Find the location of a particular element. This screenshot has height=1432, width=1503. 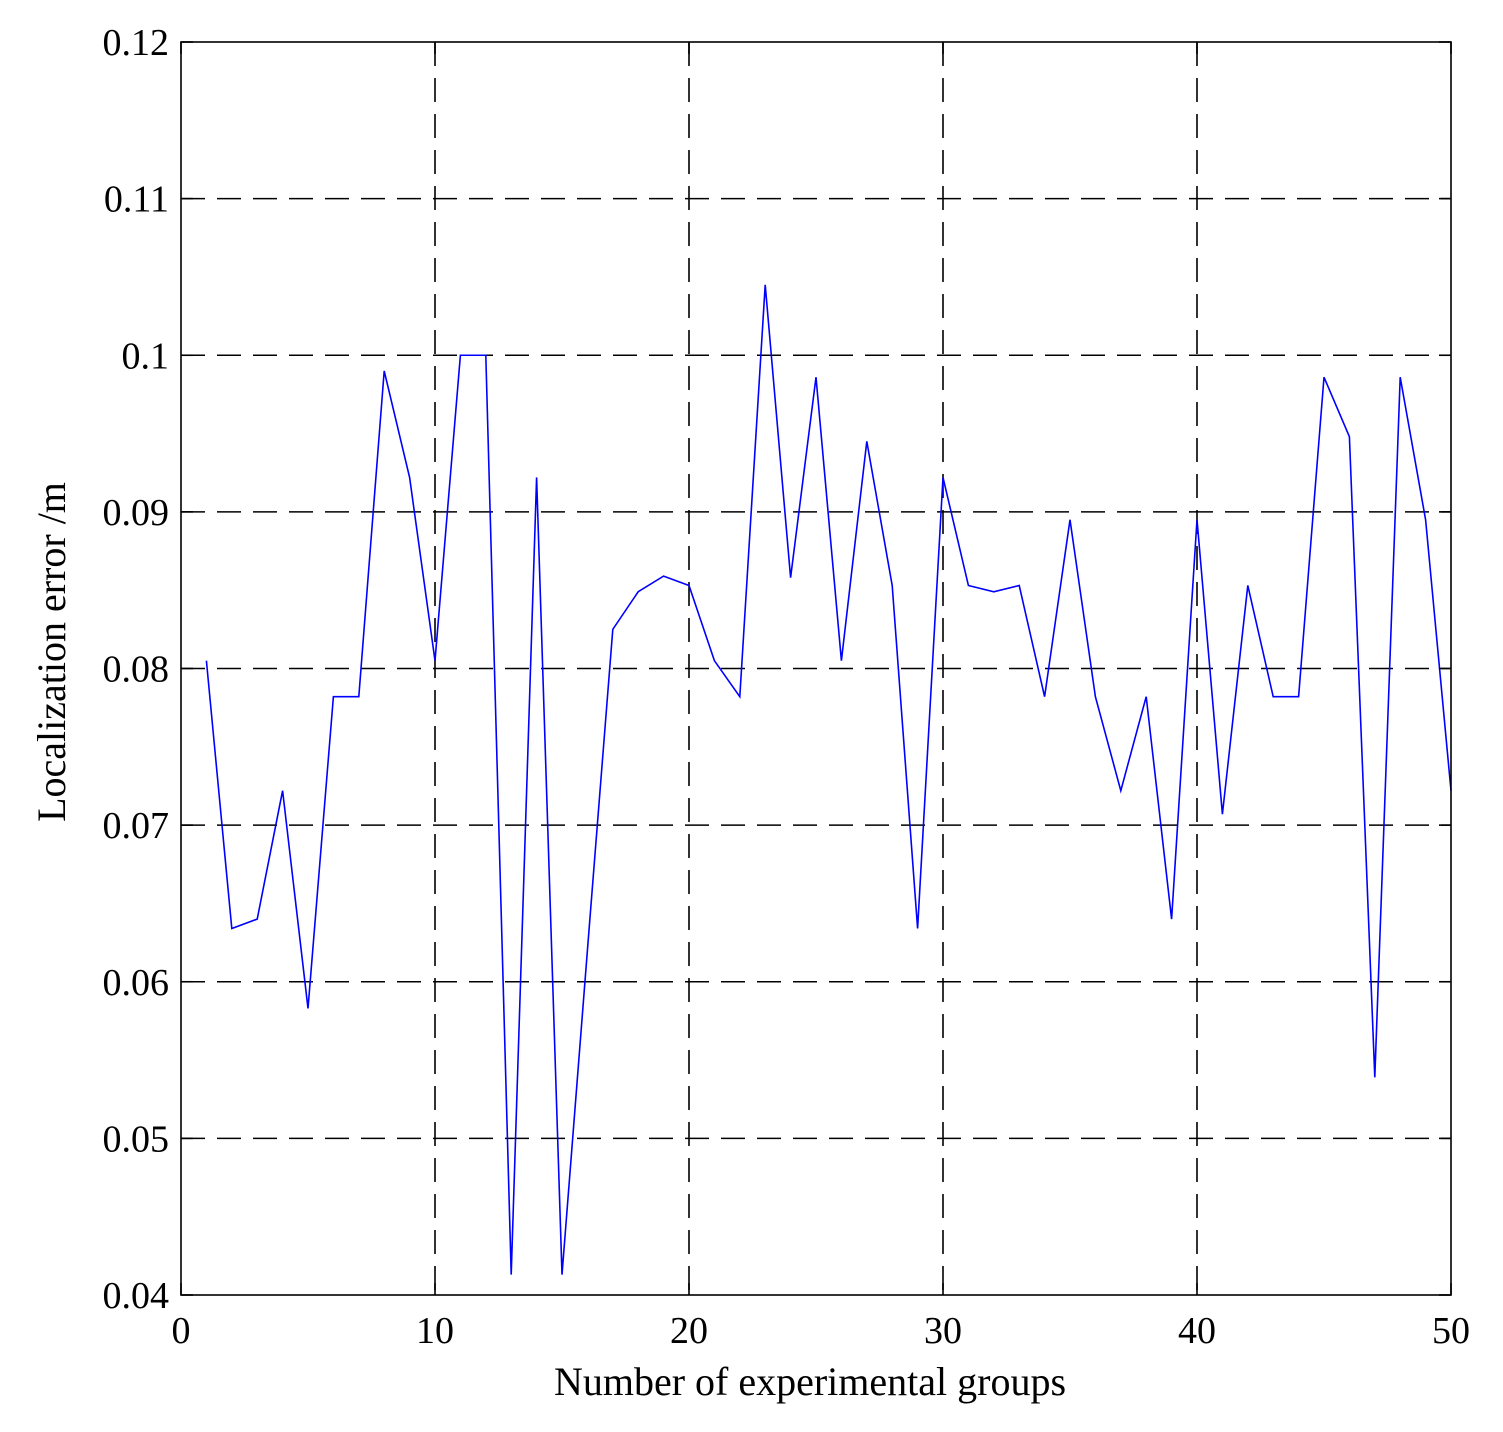

x-tick-label: 50 is located at coordinates (1451, 1331).